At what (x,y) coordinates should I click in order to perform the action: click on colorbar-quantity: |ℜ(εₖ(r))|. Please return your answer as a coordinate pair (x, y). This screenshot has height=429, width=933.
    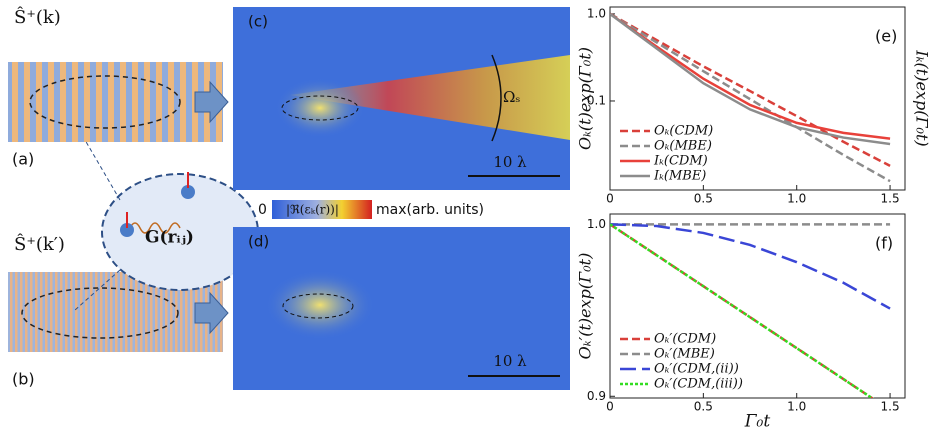
    Looking at the image, I should click on (312, 210).